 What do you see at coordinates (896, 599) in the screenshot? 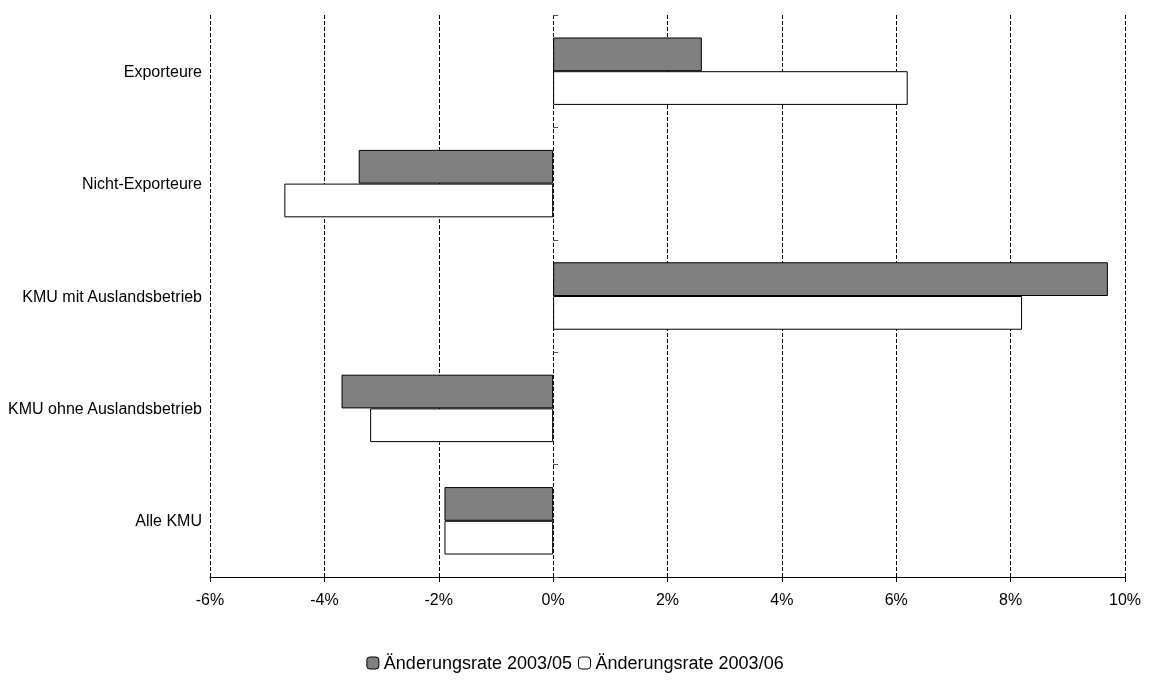
I see `x-tick-label: 6%` at bounding box center [896, 599].